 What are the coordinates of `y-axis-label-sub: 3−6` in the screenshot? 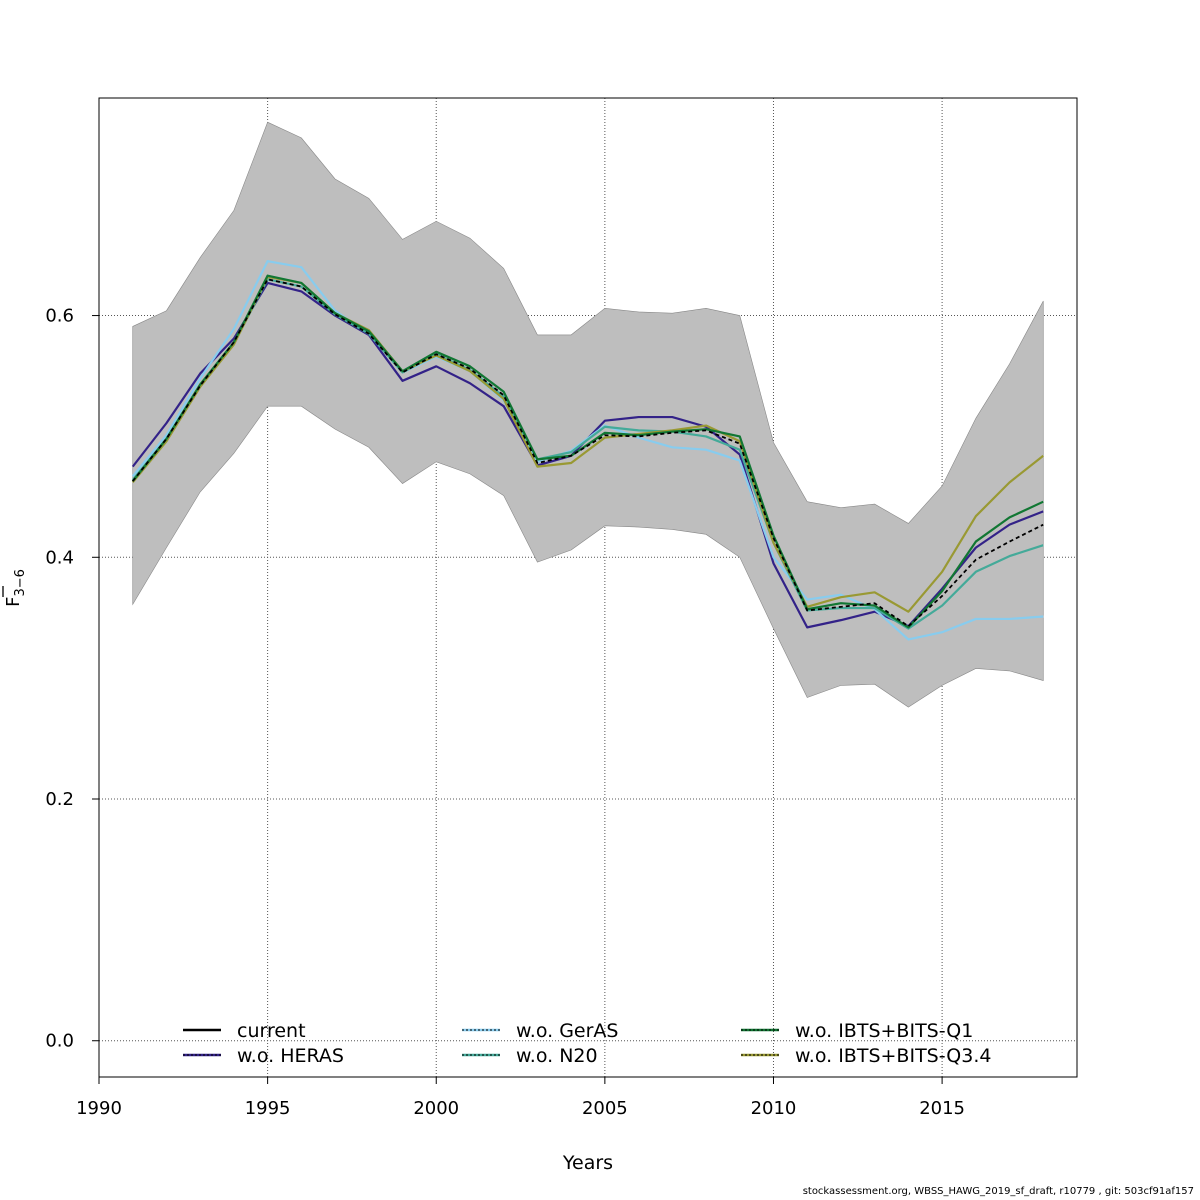 It's located at (20, 582).